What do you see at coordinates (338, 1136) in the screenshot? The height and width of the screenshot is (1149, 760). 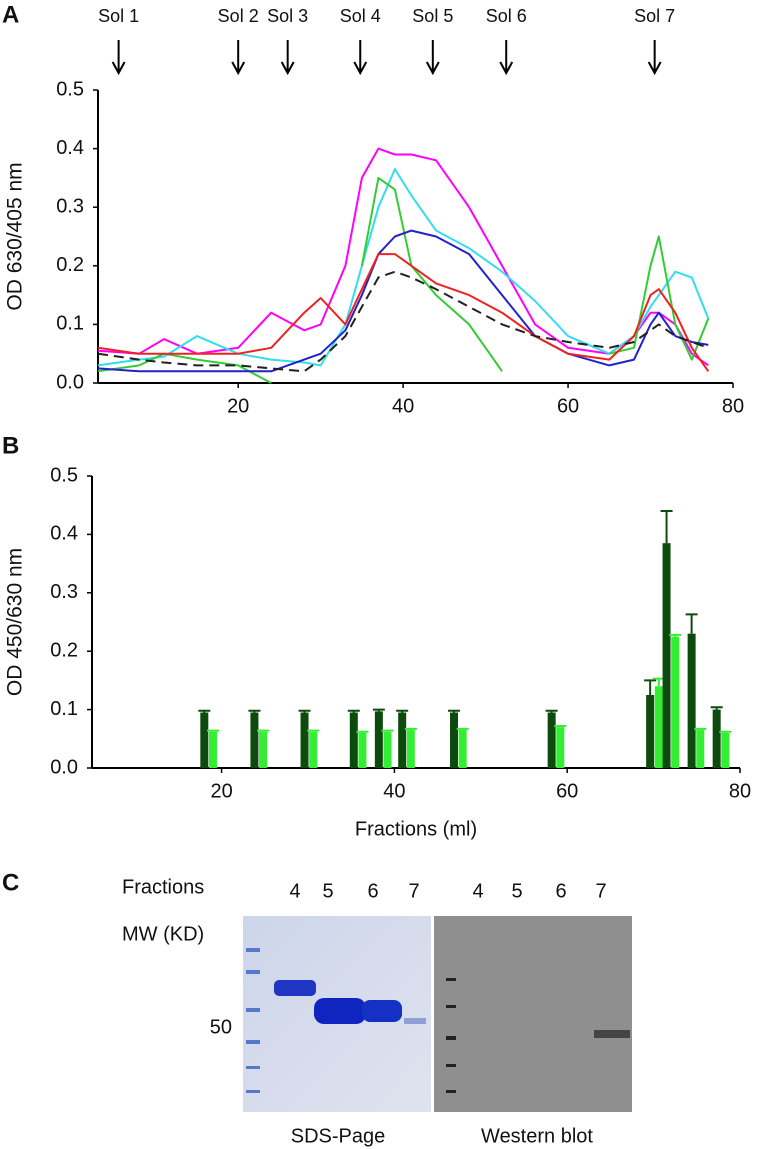 I see `gel-title: SDS-Page` at bounding box center [338, 1136].